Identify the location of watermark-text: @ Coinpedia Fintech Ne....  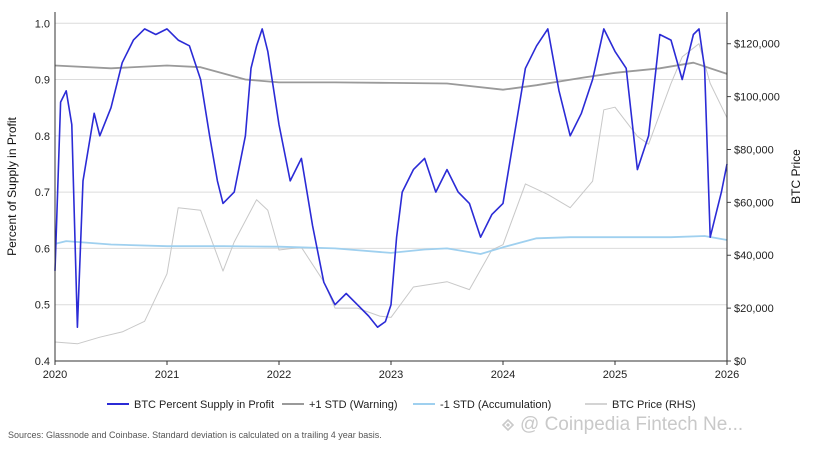
(632, 424).